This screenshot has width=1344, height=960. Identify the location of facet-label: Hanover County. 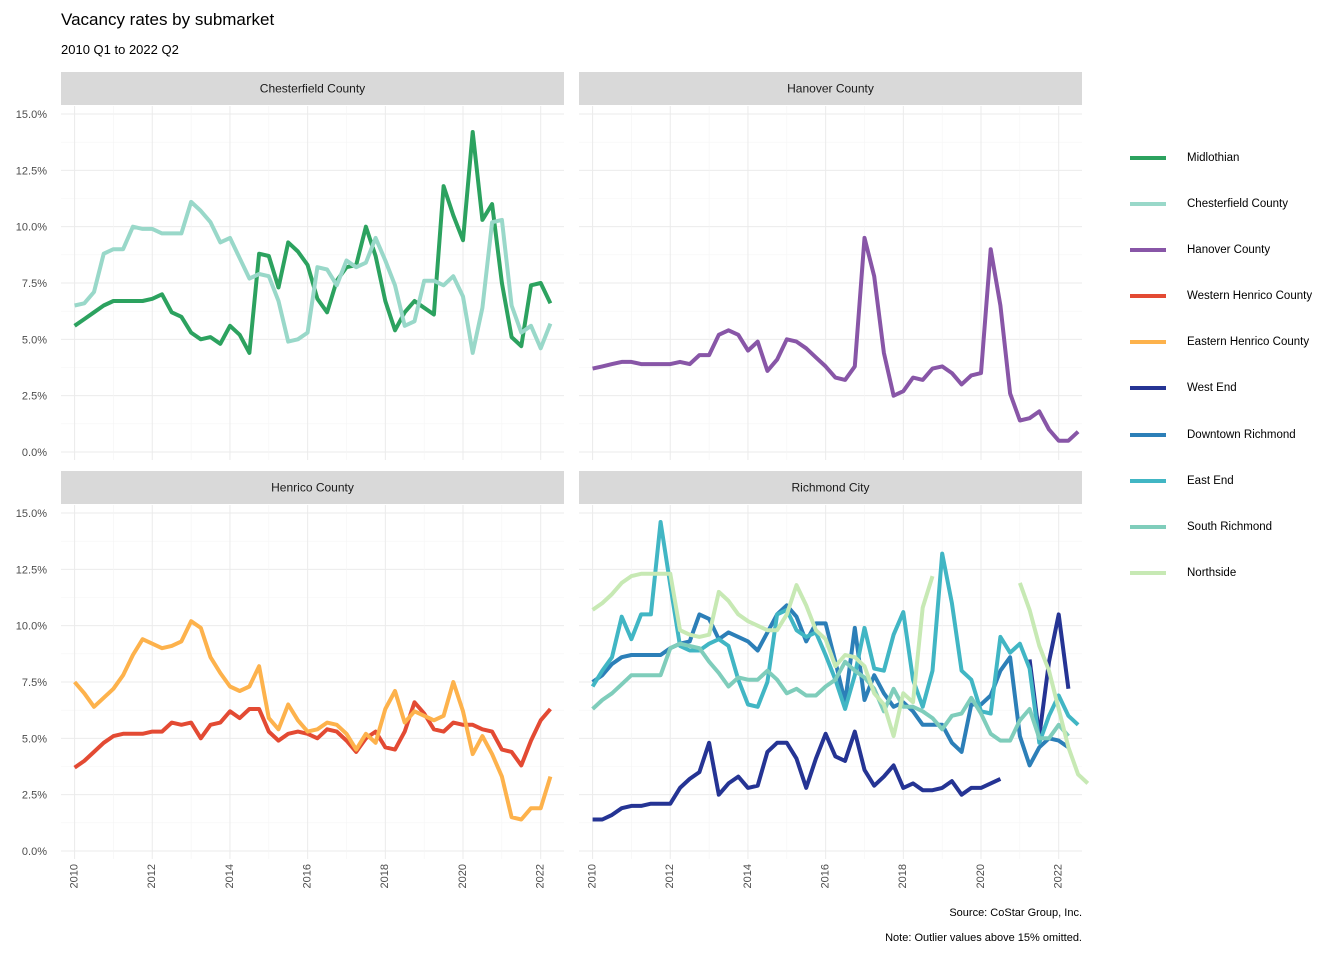
(830, 89).